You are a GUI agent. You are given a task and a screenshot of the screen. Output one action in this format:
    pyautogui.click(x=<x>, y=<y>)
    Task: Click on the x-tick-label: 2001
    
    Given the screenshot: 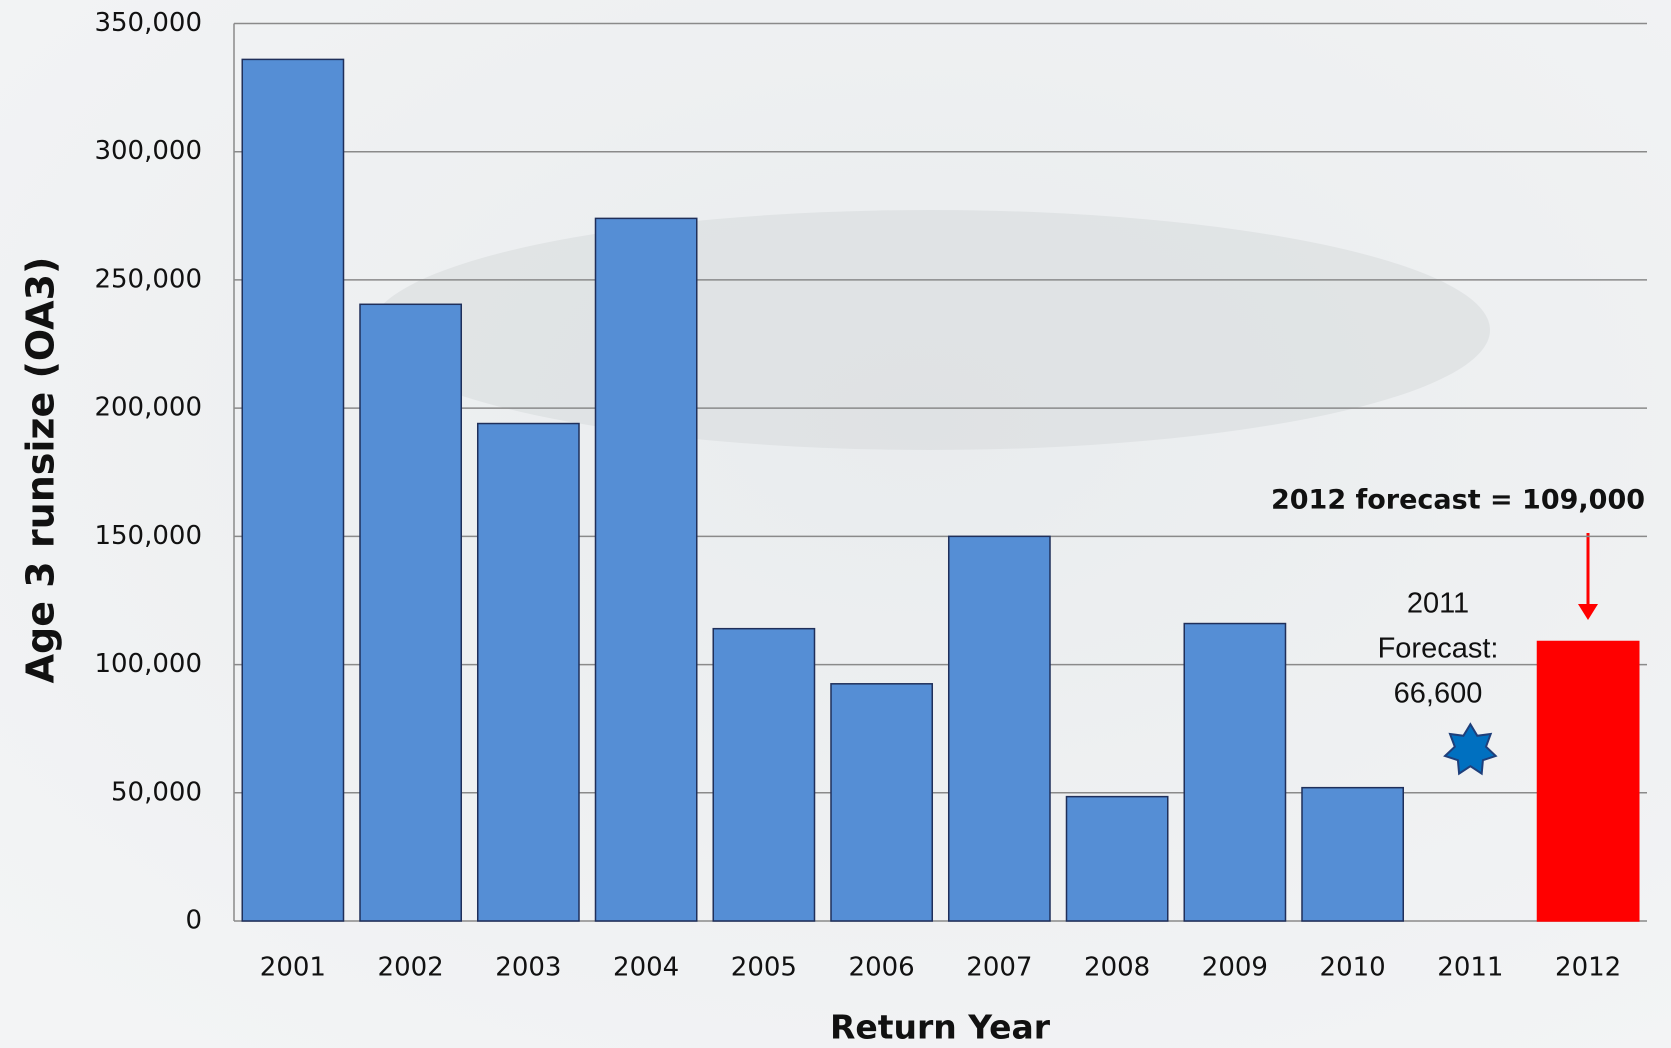 What is the action you would take?
    pyautogui.click(x=293, y=968)
    